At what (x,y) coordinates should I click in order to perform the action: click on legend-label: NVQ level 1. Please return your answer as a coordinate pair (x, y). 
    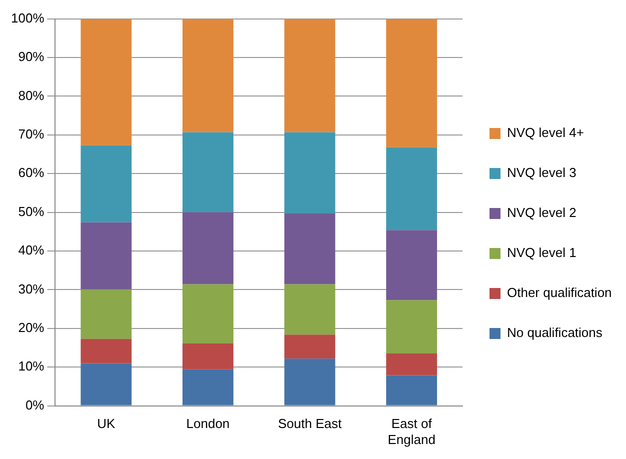
    Looking at the image, I should click on (541, 252).